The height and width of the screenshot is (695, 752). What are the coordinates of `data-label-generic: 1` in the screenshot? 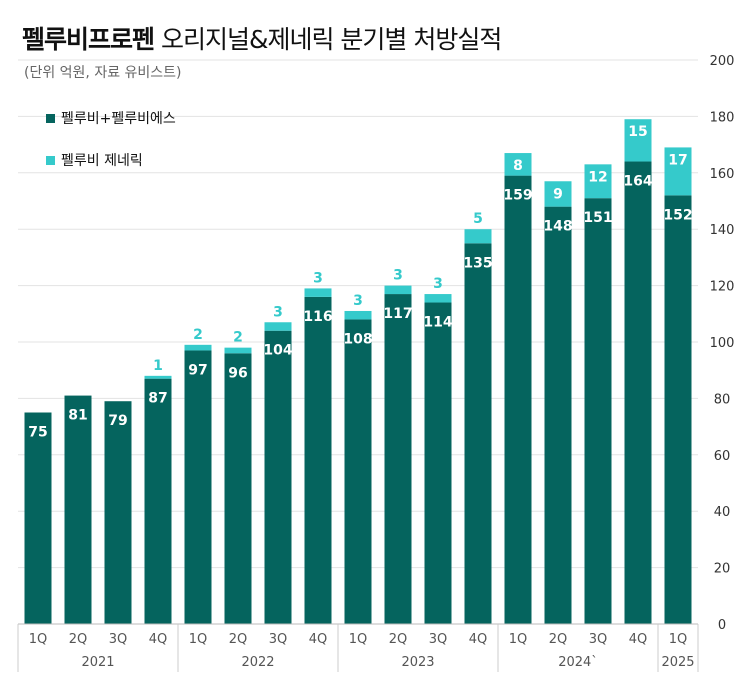 It's located at (158, 366).